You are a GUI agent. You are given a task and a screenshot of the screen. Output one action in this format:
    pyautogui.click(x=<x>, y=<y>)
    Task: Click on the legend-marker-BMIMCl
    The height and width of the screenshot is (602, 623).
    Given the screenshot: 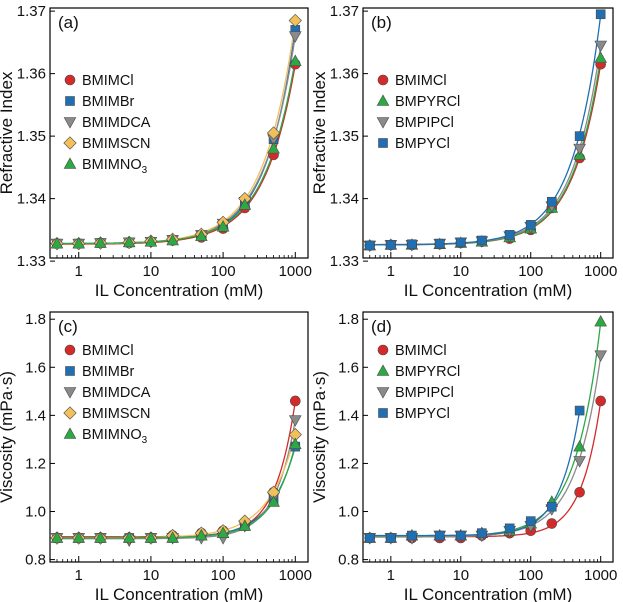 What is the action you would take?
    pyautogui.click(x=70, y=80)
    